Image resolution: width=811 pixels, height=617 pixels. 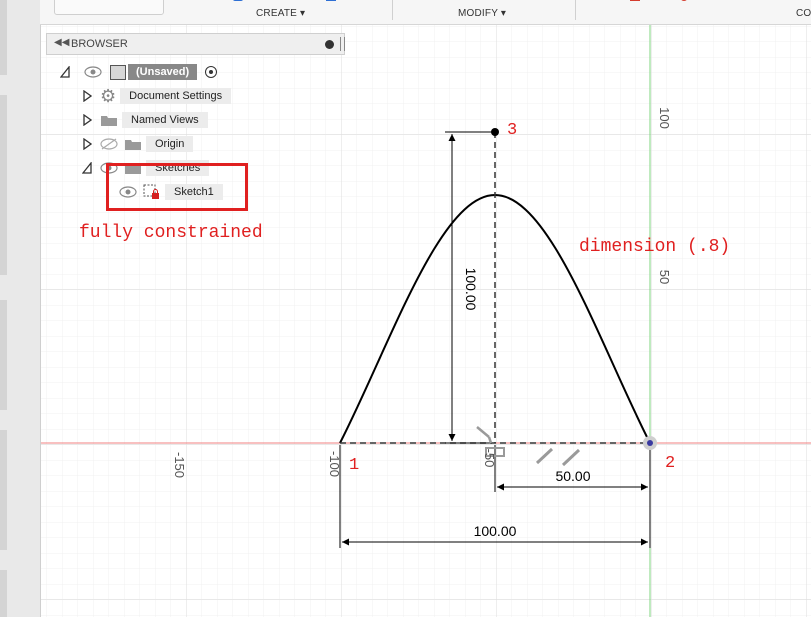 I want to click on toolbar-icon-create, so click(x=238, y=0).